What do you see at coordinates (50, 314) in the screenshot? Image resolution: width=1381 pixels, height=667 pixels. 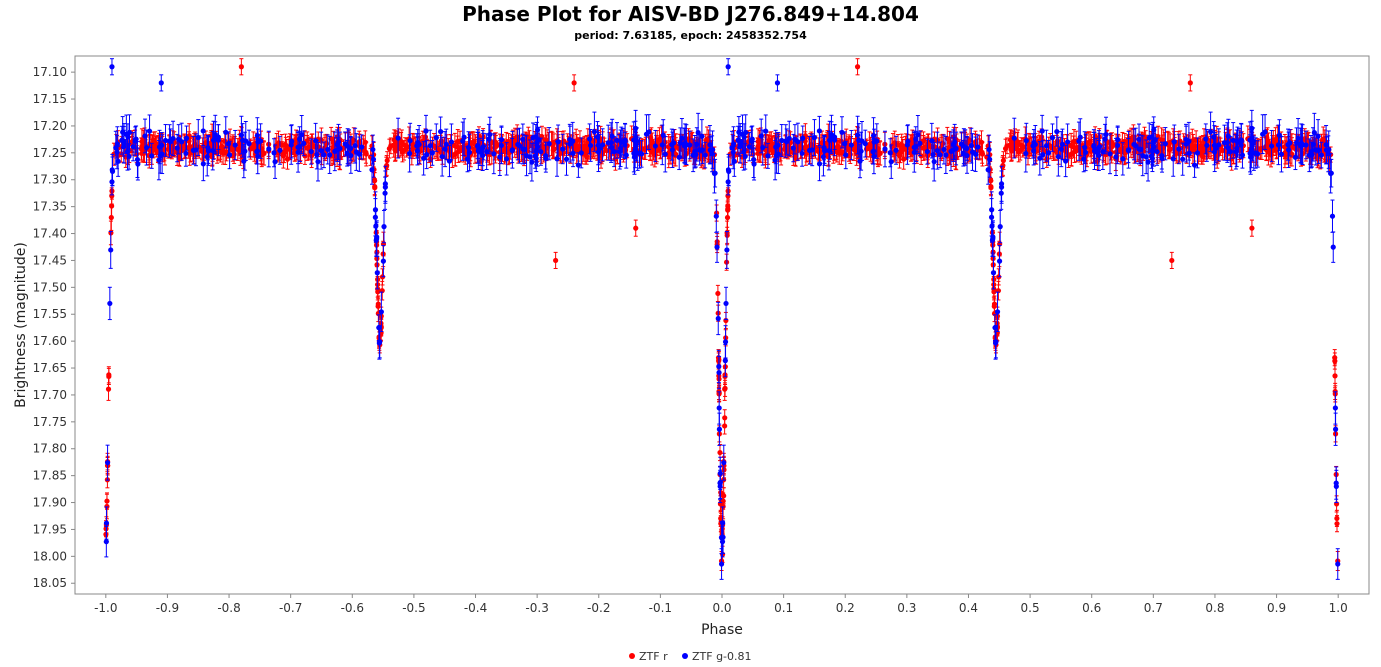 I see `y-tick-label: 17.55` at bounding box center [50, 314].